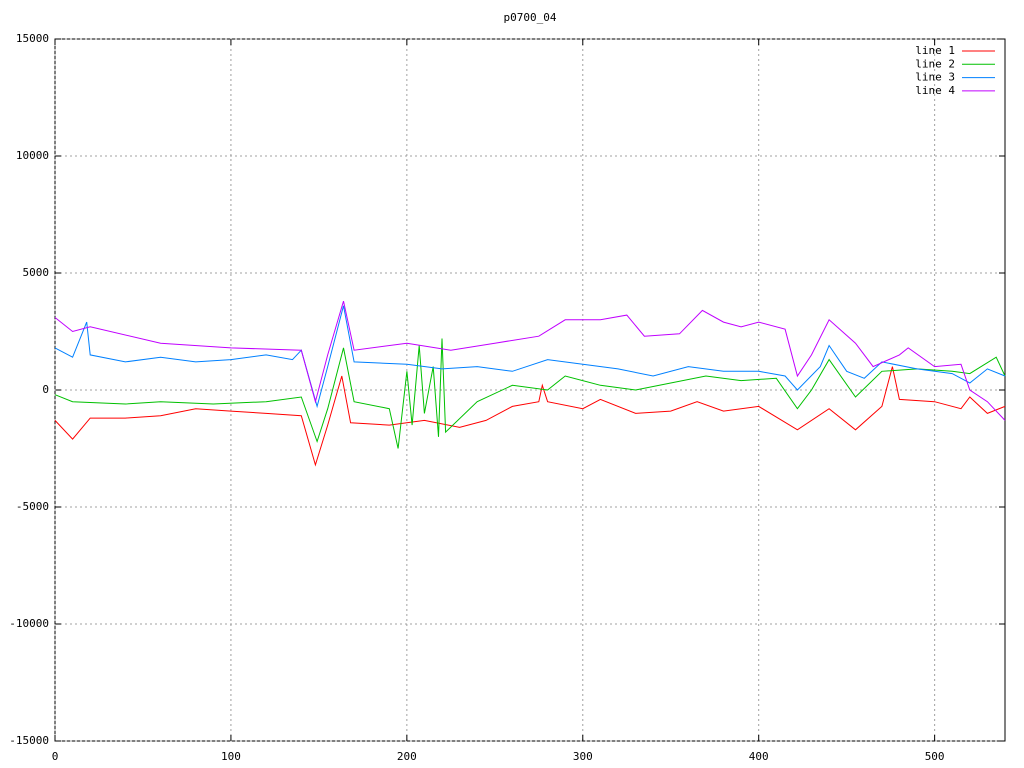 This screenshot has width=1024, height=768. I want to click on x-tick-label: 100, so click(231, 756).